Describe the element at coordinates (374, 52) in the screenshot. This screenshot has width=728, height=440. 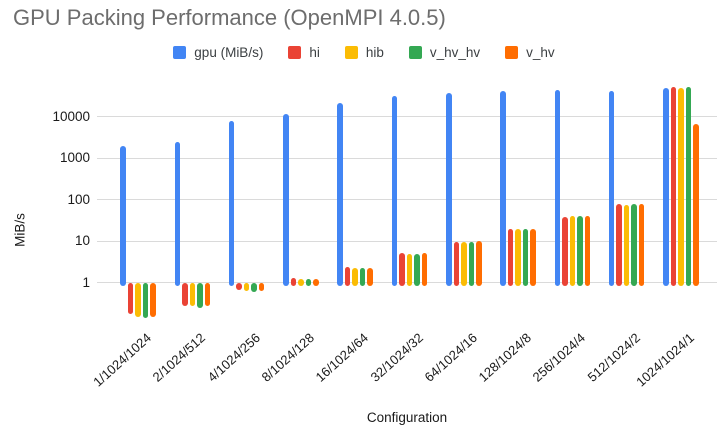
I see `legend-label: hib` at that location.